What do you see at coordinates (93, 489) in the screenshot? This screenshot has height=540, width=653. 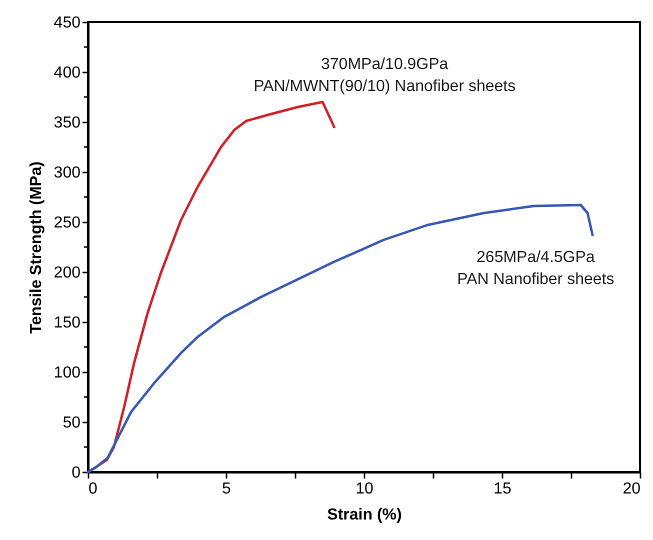 I see `x-tick-label: 0` at bounding box center [93, 489].